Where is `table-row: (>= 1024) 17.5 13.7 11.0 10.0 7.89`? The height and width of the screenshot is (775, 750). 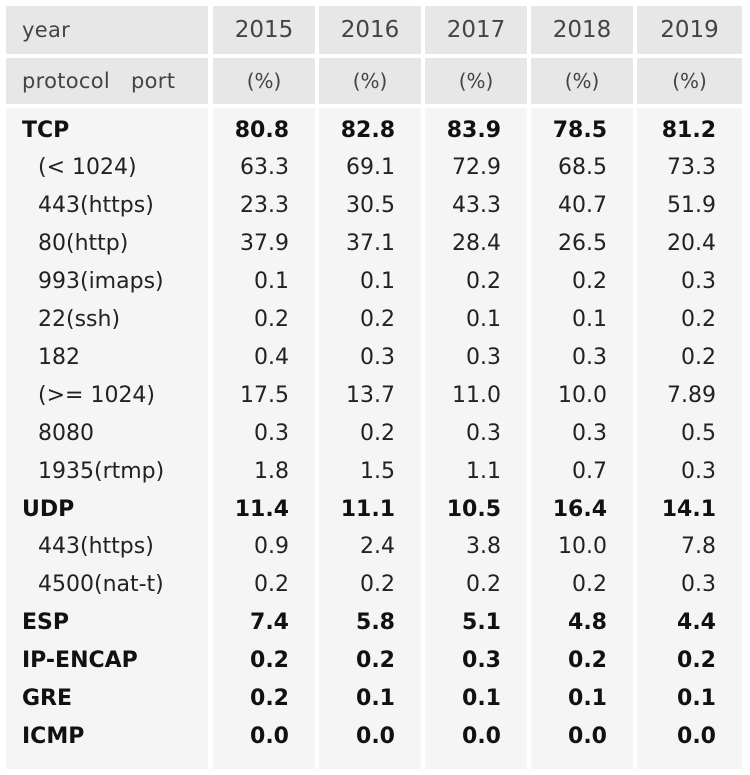 table-row: (>= 1024) 17.5 13.7 11.0 10.0 7.89 is located at coordinates (375, 395).